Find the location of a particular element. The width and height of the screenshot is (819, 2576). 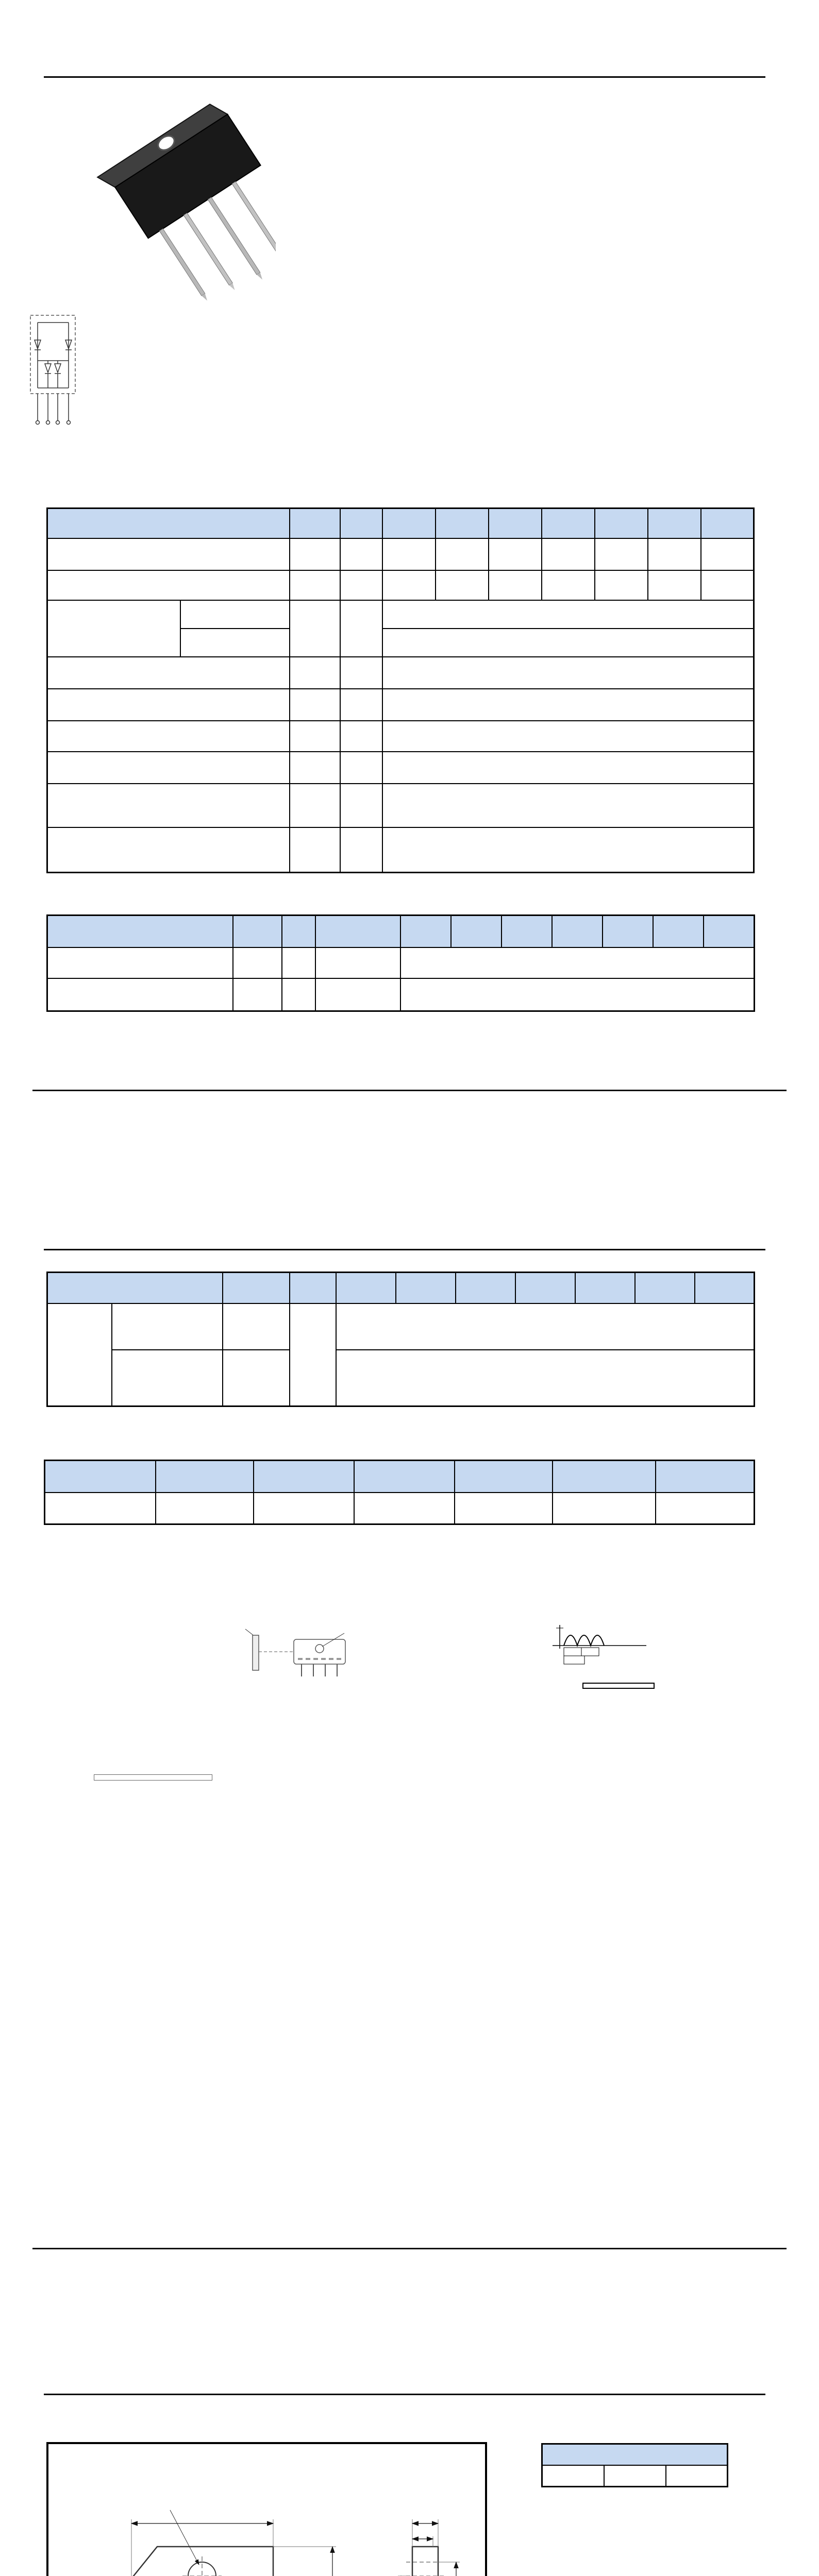

rohs-badge is located at coordinates (724, 37).